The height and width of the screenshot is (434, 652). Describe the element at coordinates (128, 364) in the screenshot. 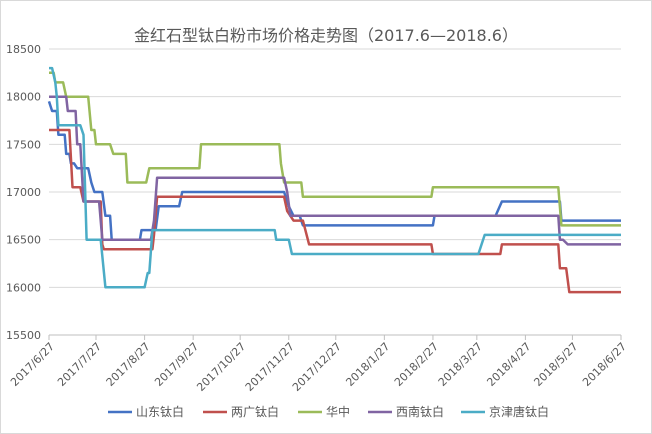

I see `x-tick-label: 2017/8/27` at that location.